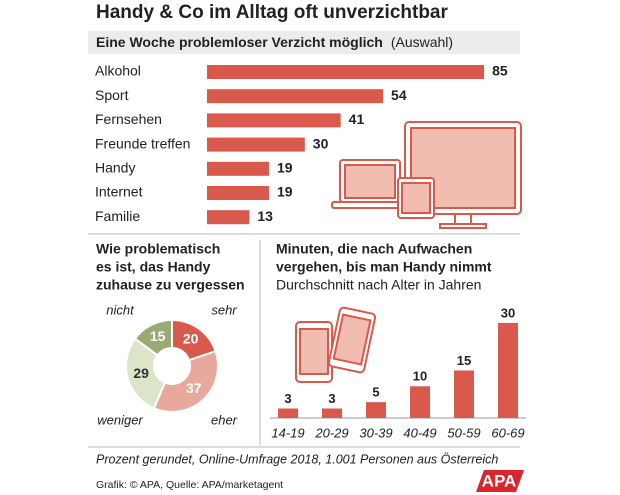 This screenshot has width=620, height=495. What do you see at coordinates (419, 432) in the screenshot?
I see `category-label: 40-49` at bounding box center [419, 432].